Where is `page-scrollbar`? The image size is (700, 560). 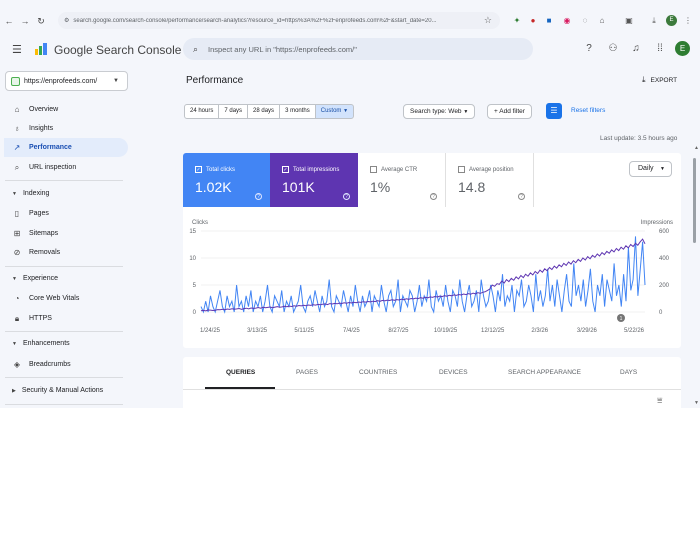
page-scrollbar is located at coordinates (694, 276).